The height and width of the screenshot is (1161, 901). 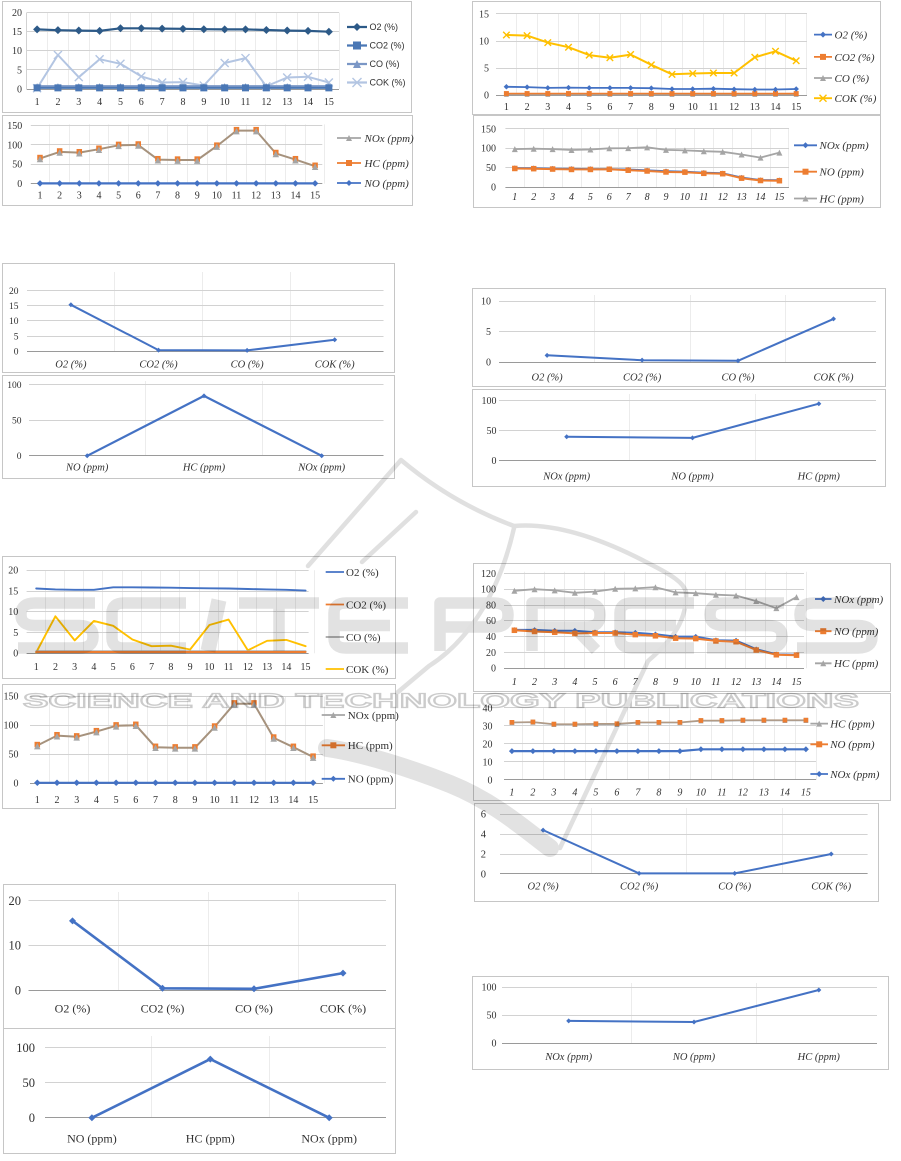 What do you see at coordinates (488, 574) in the screenshot?
I see `svg-text: 120` at bounding box center [488, 574].